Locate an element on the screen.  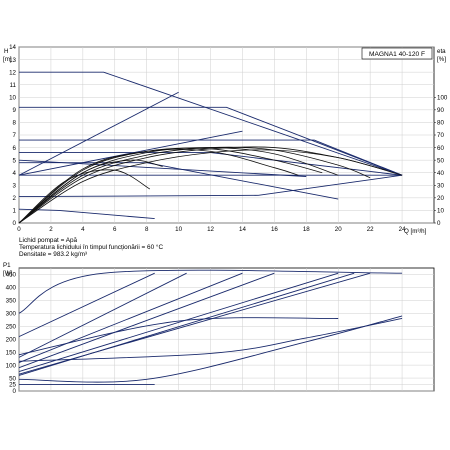
power-y-tick-label: 400 is located at coordinates (11, 288).